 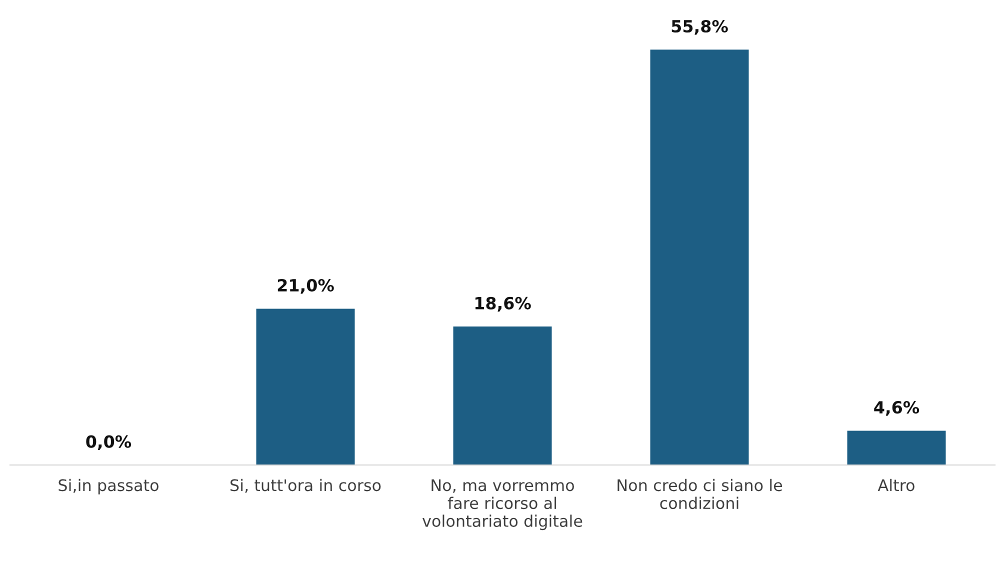 What do you see at coordinates (896, 485) in the screenshot?
I see `x-tick-label: Altro` at bounding box center [896, 485].